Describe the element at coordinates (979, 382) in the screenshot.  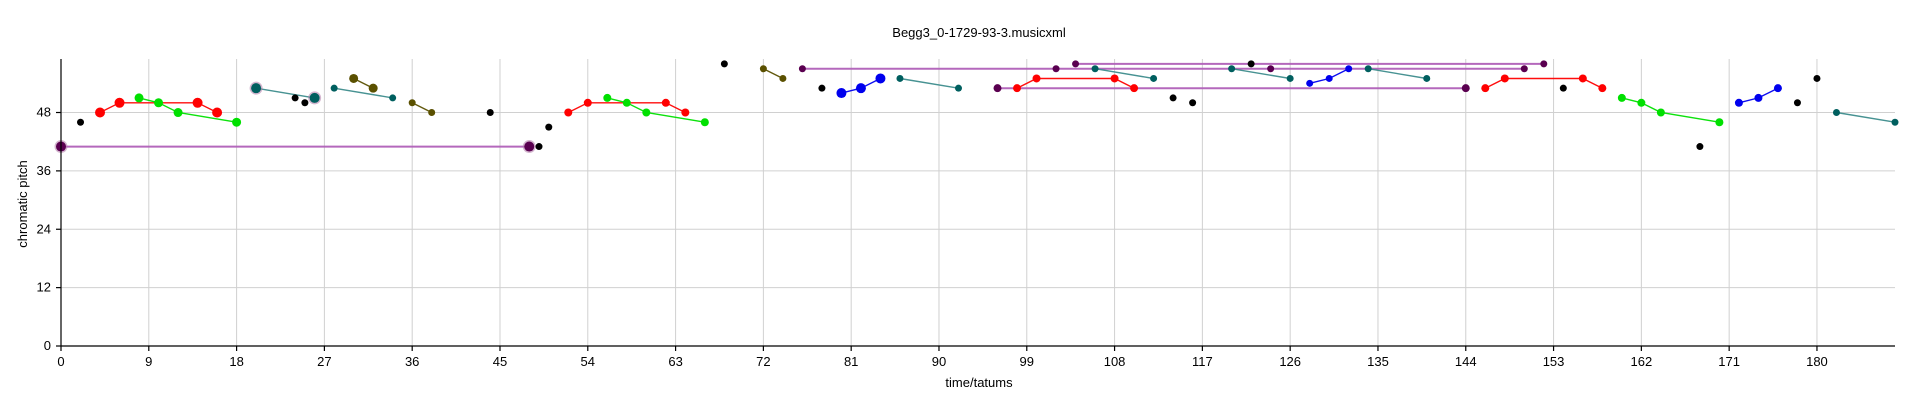
I see `x-axis-label: time/tatums` at that location.